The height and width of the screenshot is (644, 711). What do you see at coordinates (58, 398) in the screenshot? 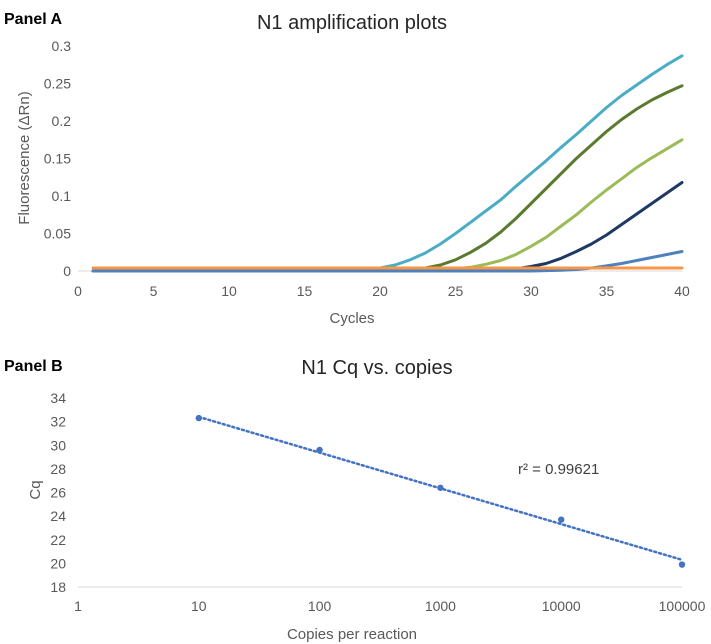
I see `panel-b-y-tick-label: 34` at bounding box center [58, 398].